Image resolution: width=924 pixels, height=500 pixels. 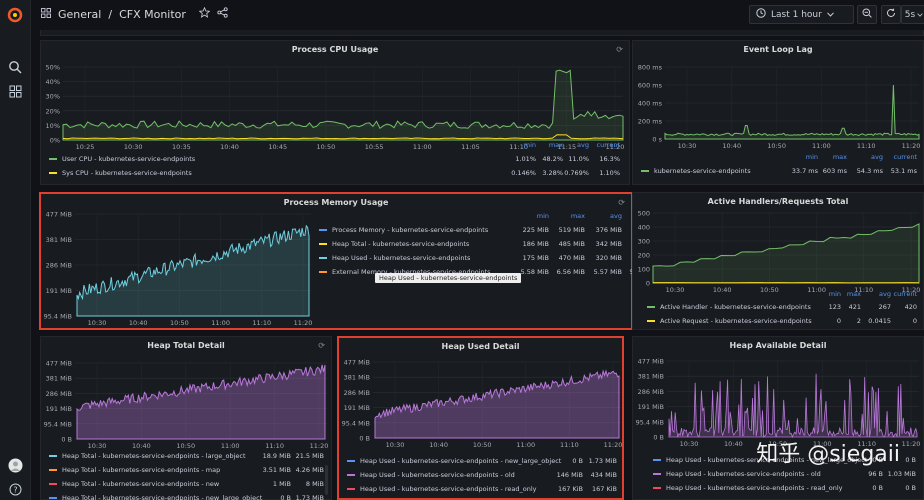 What do you see at coordinates (336, 202) in the screenshot?
I see `panel-title: Process Memory Usage` at bounding box center [336, 202].